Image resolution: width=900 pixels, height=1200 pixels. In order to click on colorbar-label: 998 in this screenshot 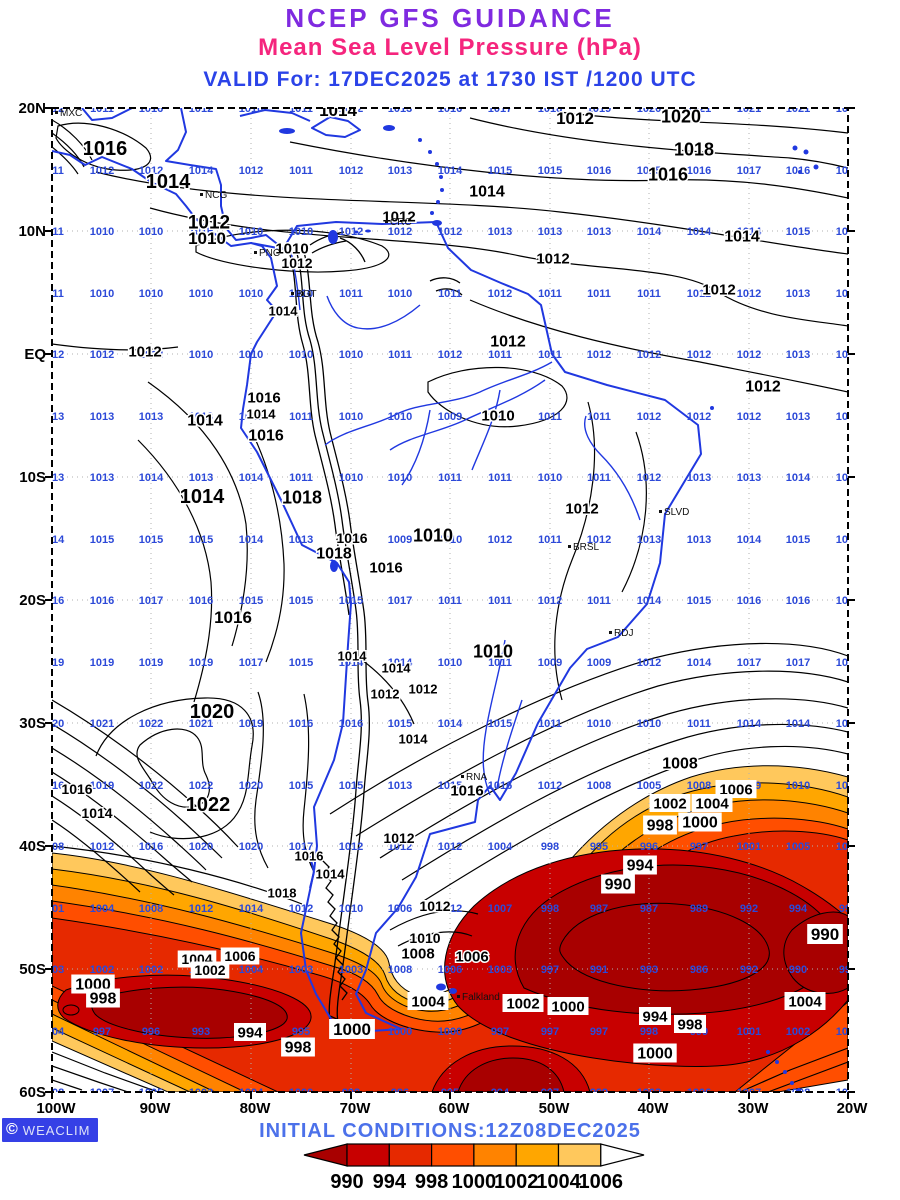, I will do `click(431, 1182)`.